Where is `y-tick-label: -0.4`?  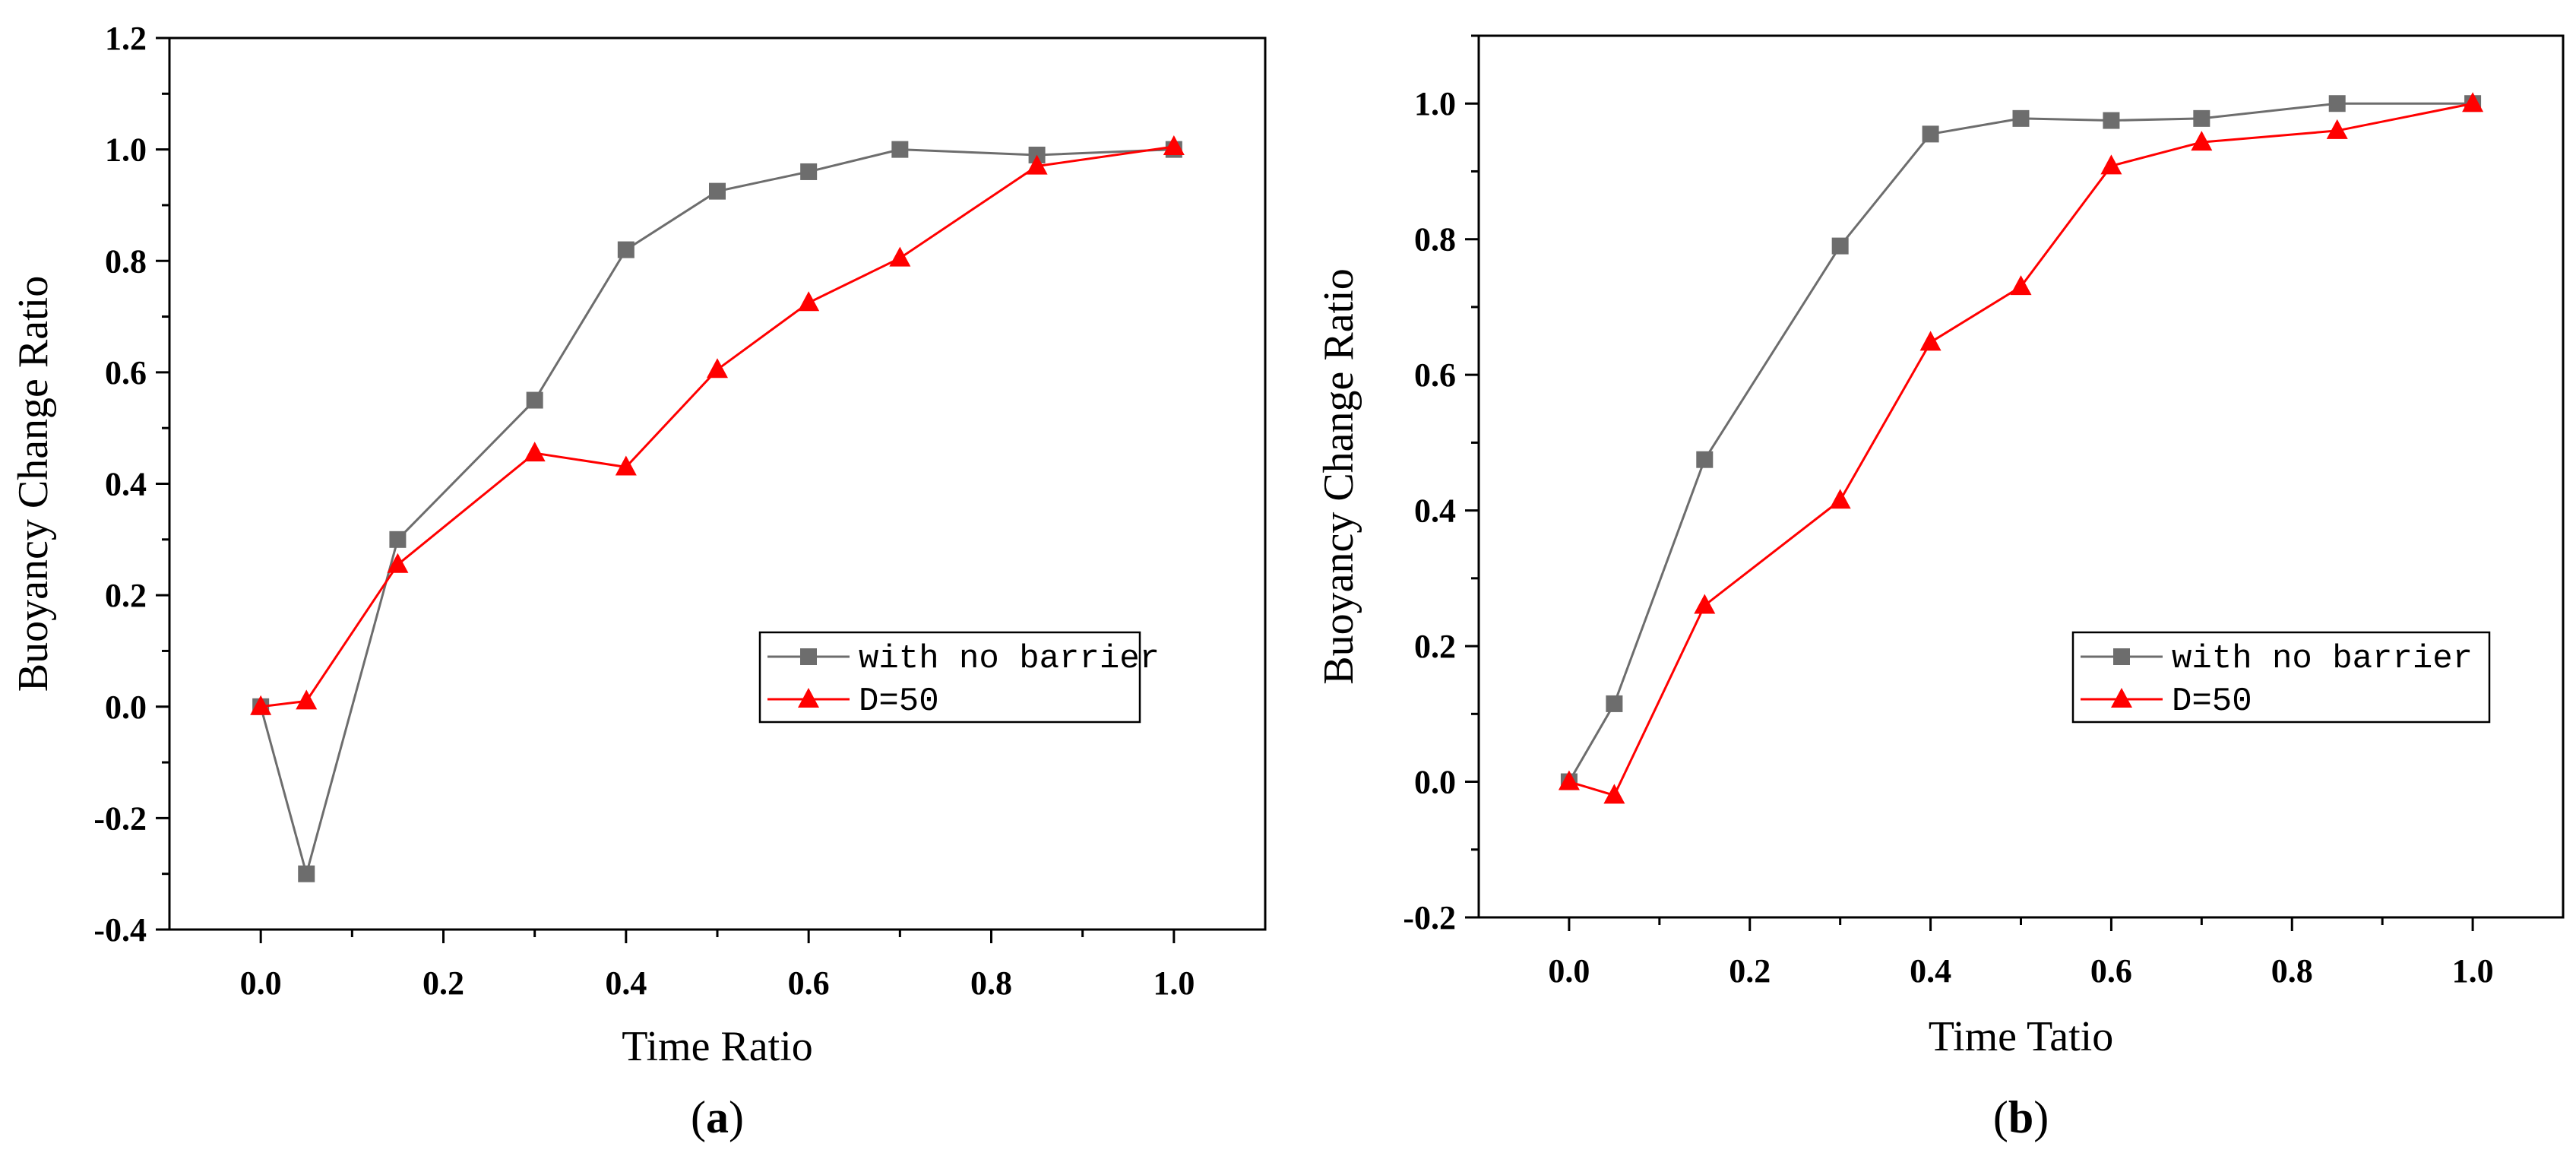 y-tick-label: -0.4 is located at coordinates (120, 930).